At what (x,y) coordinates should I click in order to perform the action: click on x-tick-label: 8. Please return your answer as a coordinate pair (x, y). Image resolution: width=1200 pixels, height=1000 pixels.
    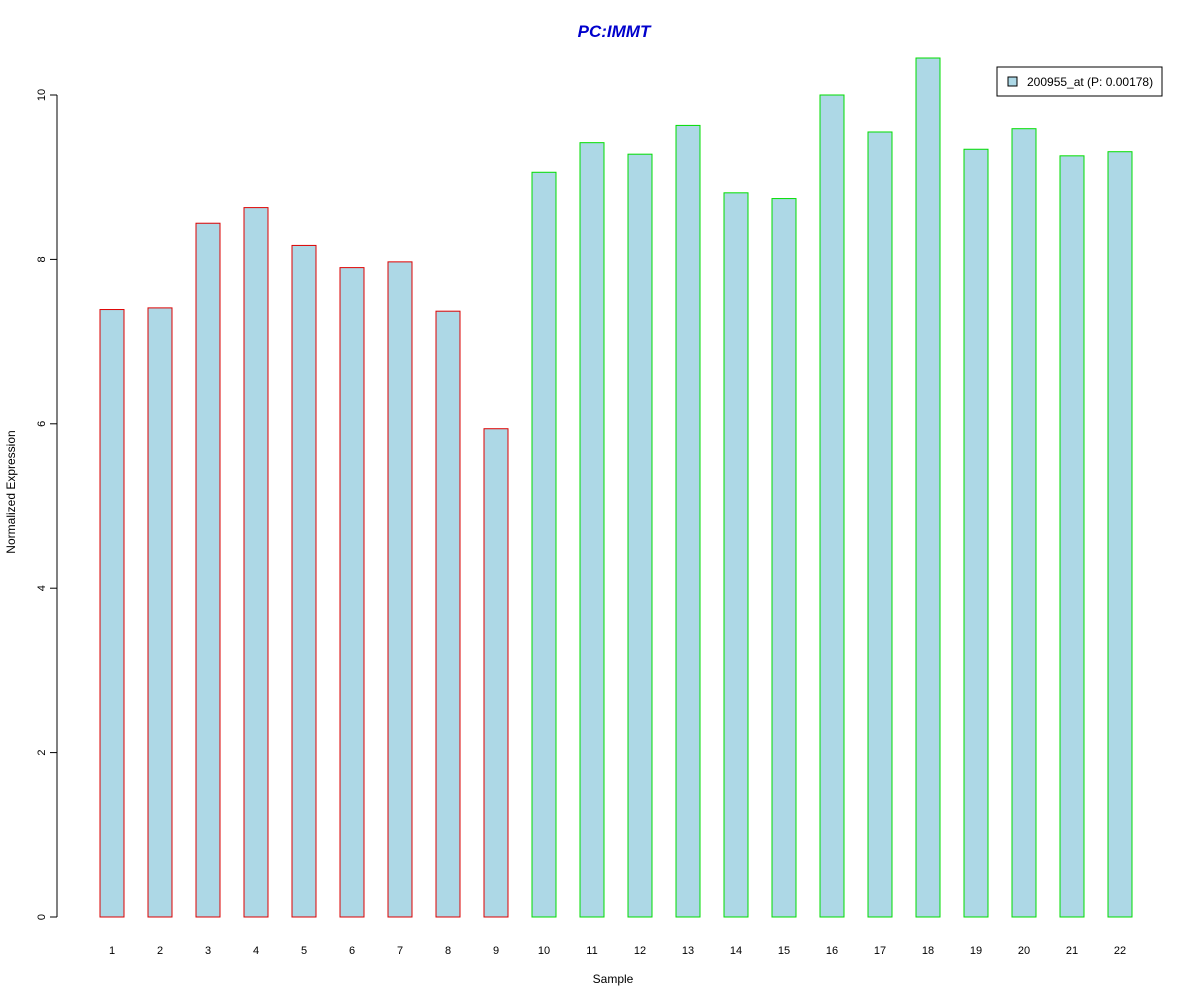
    Looking at the image, I should click on (448, 951).